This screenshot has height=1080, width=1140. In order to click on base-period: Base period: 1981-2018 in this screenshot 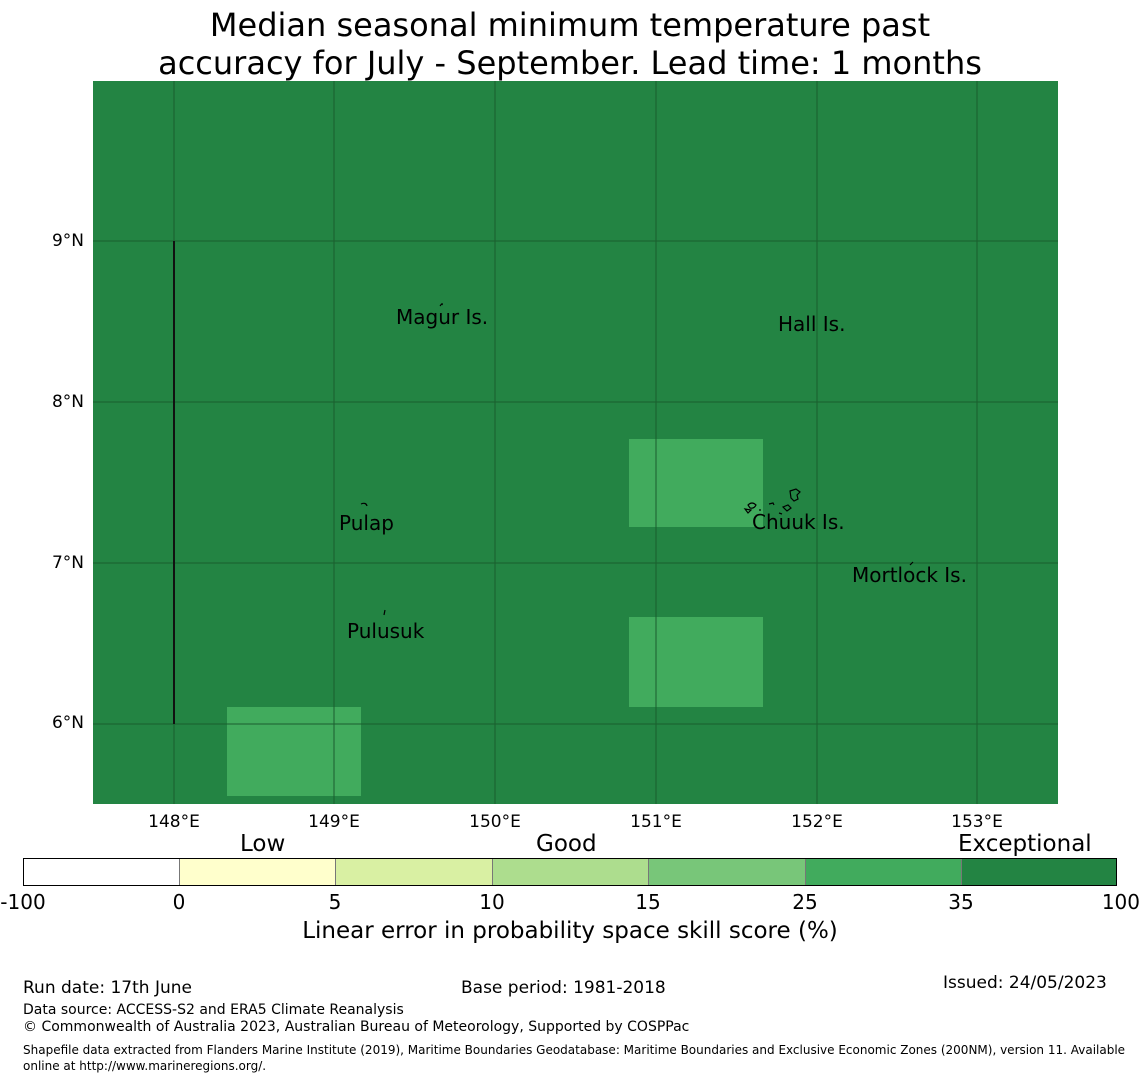, I will do `click(563, 988)`.